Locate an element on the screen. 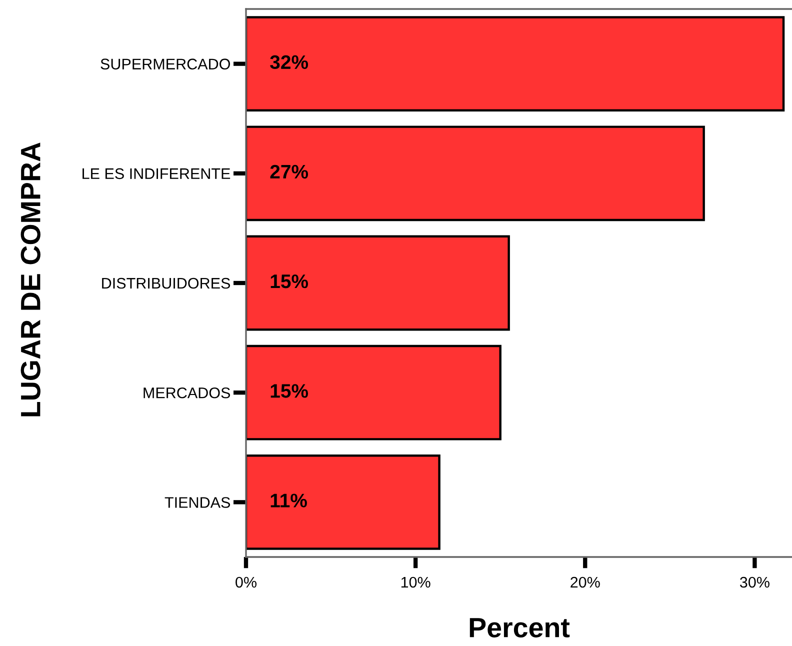  data-label: 32% is located at coordinates (289, 62).